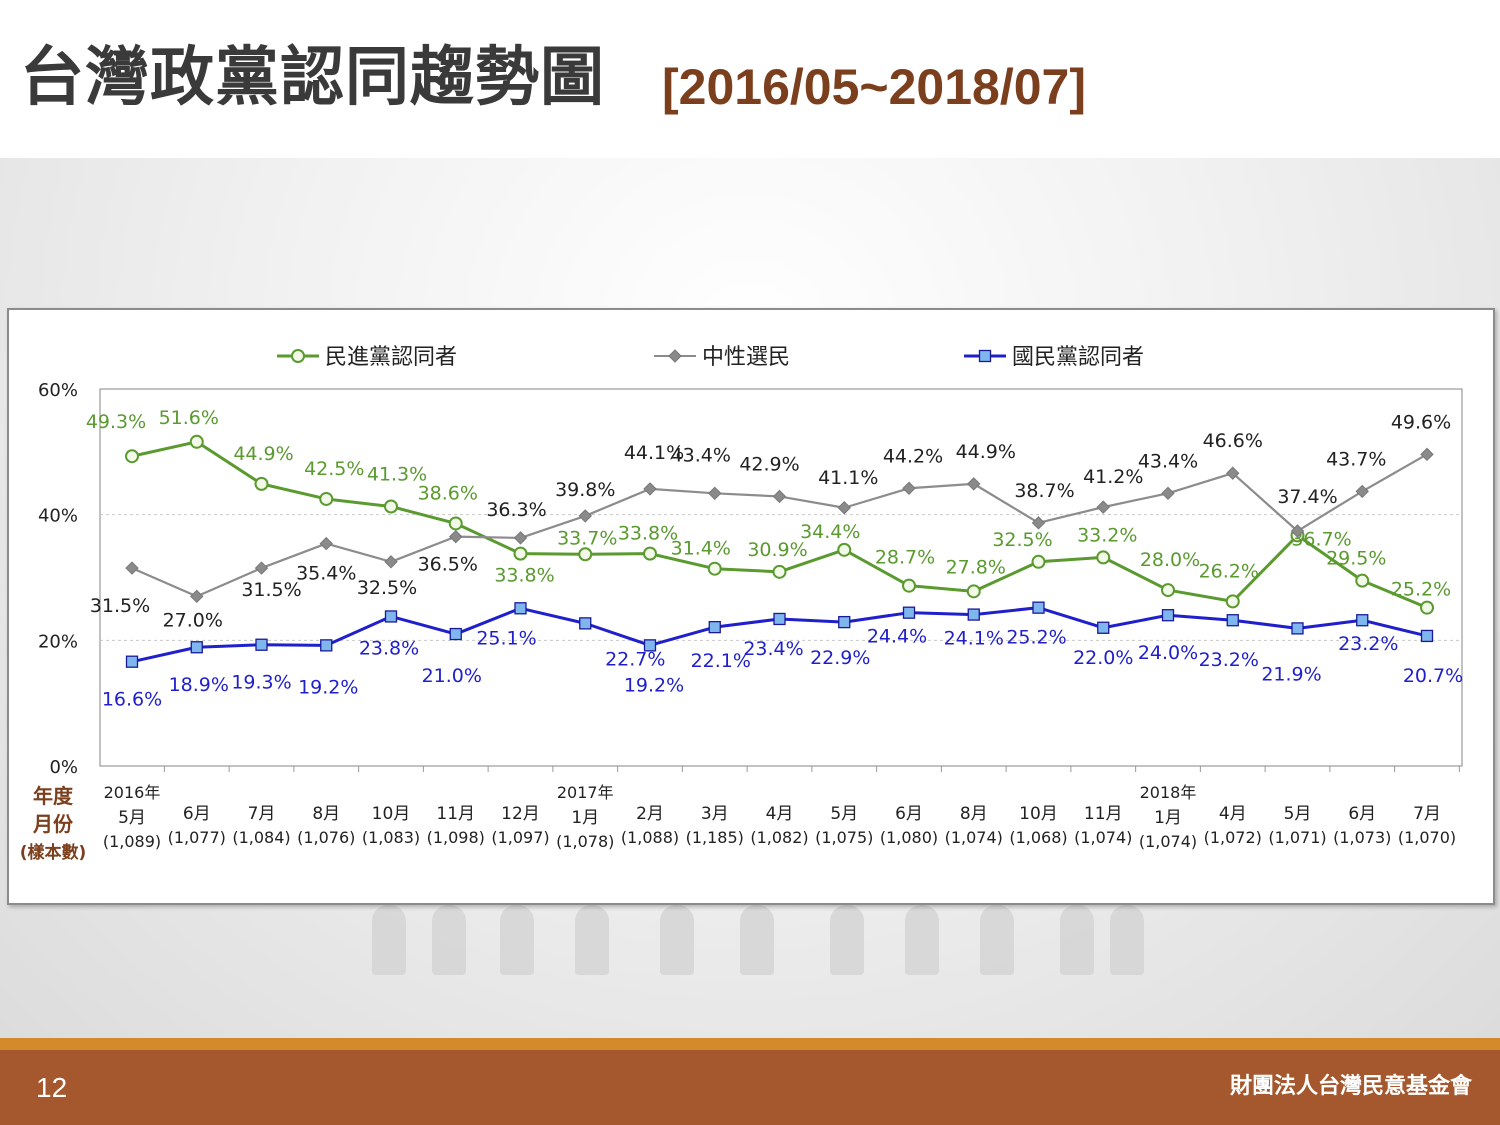  I want to click on x-sample-label: (1,080), so click(909, 837).